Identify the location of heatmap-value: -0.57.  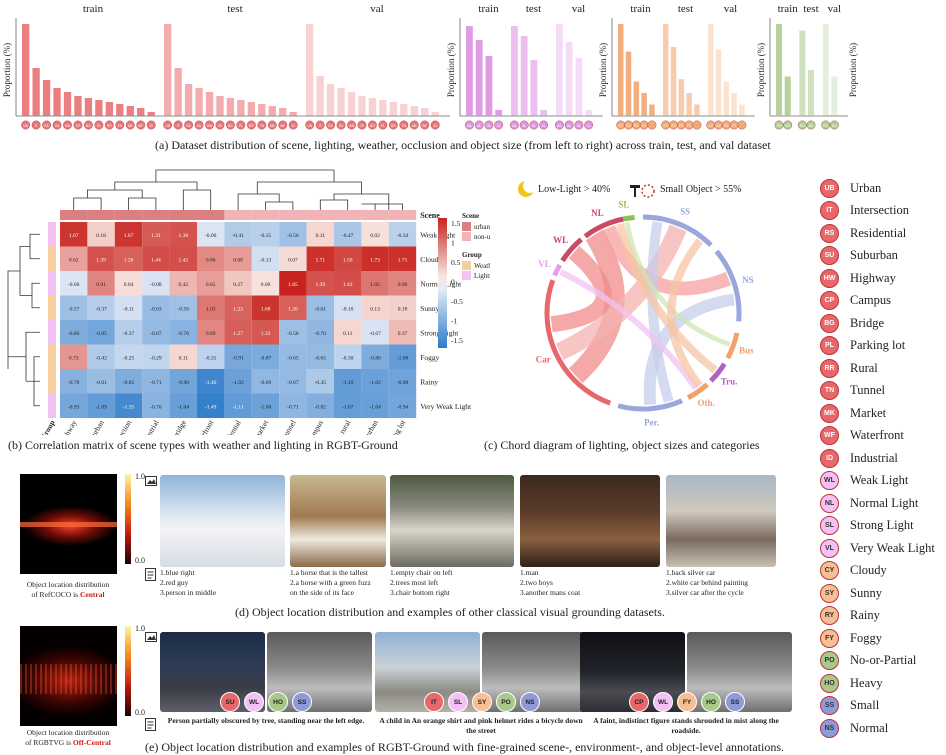
(74, 309).